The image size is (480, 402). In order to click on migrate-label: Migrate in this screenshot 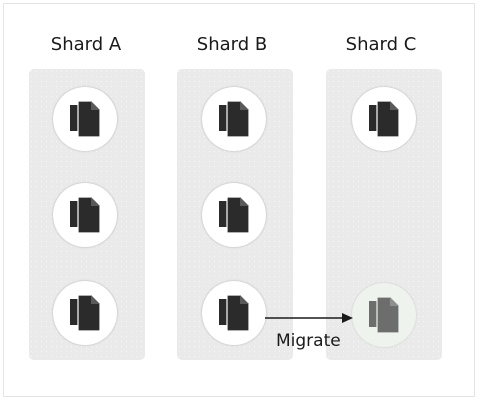, I will do `click(308, 341)`.